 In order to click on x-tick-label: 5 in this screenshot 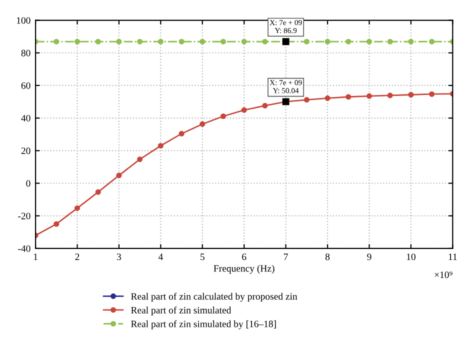, I will do `click(202, 257)`.